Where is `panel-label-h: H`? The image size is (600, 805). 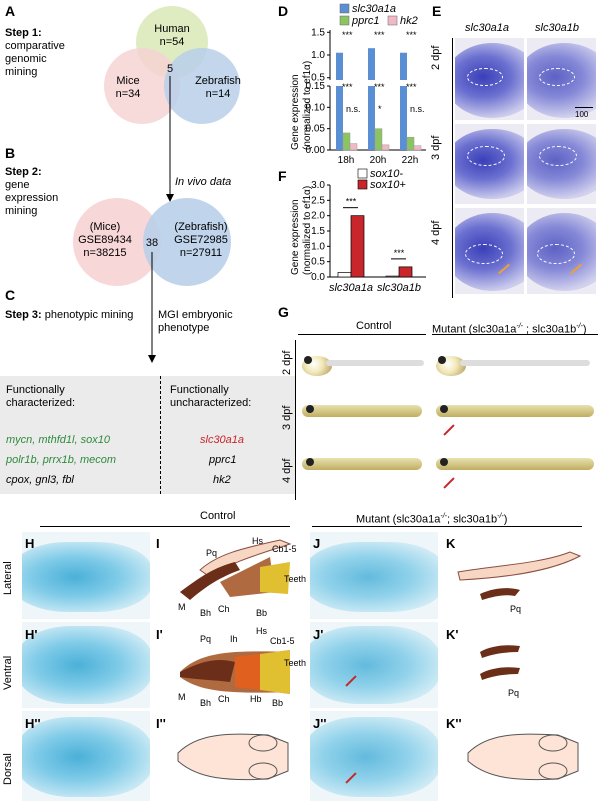 panel-label-h: H is located at coordinates (30, 543).